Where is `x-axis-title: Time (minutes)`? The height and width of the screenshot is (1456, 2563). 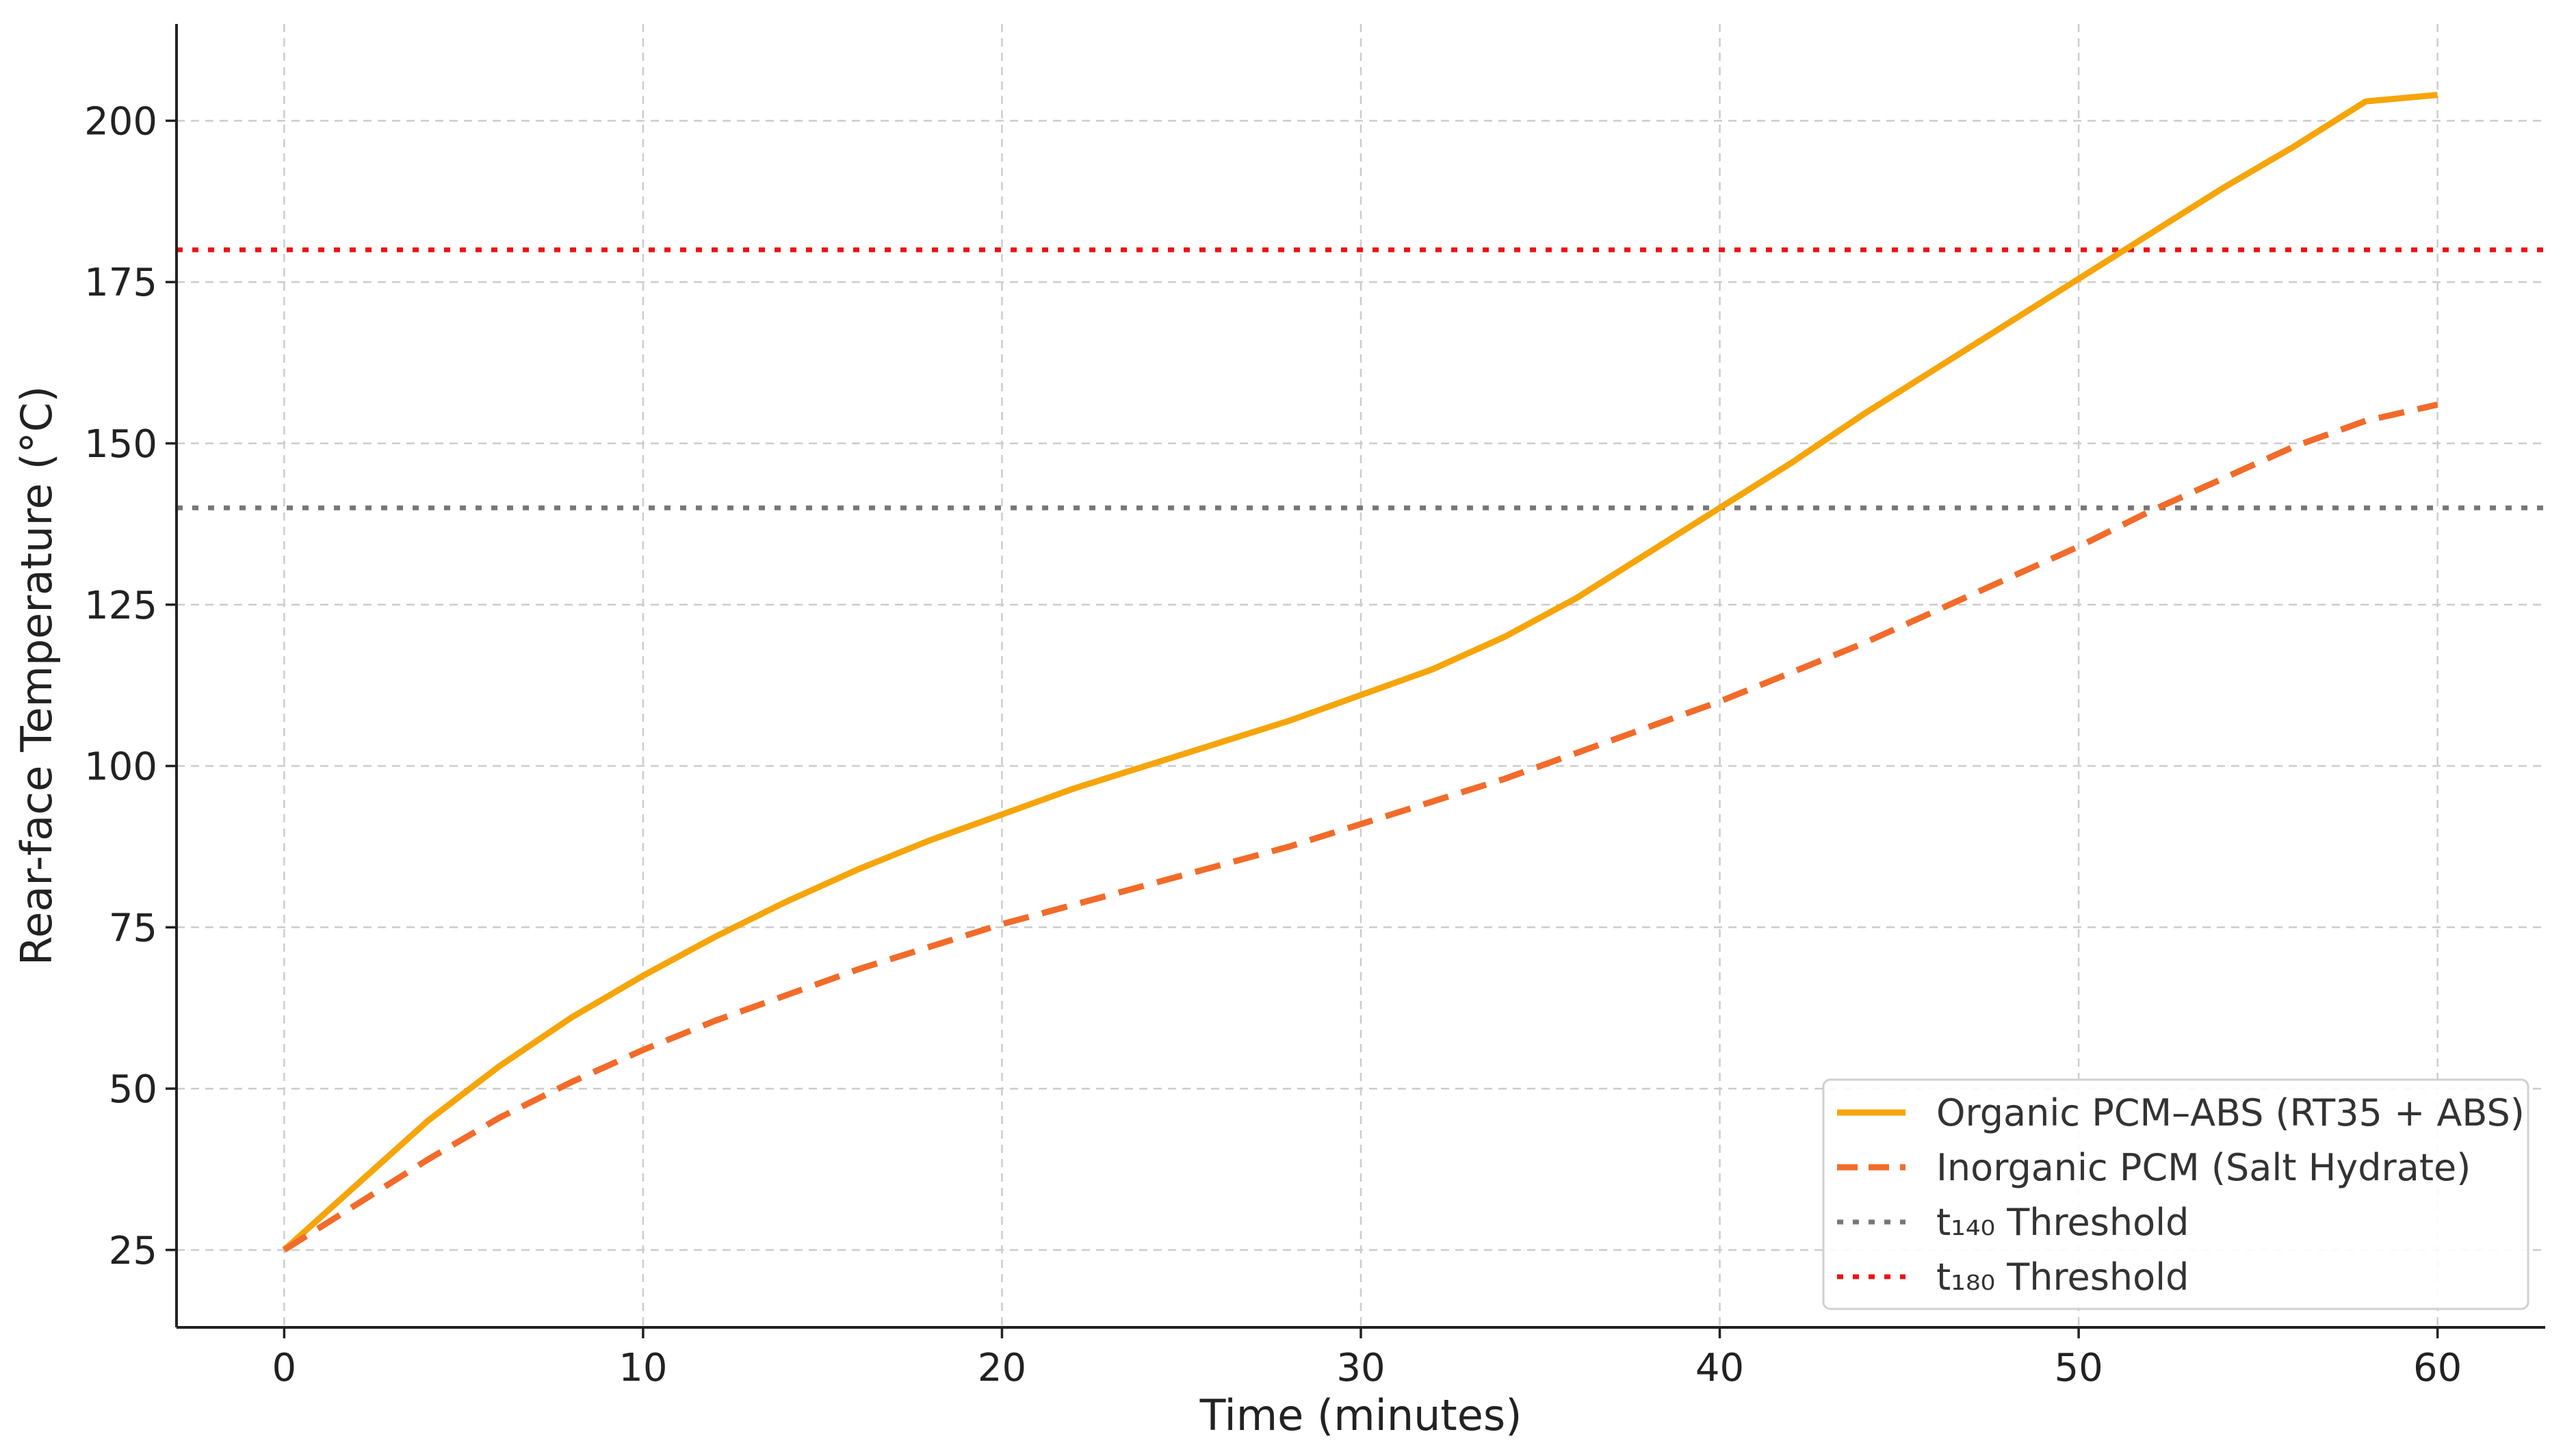
x-axis-title: Time (minutes) is located at coordinates (1360, 1415).